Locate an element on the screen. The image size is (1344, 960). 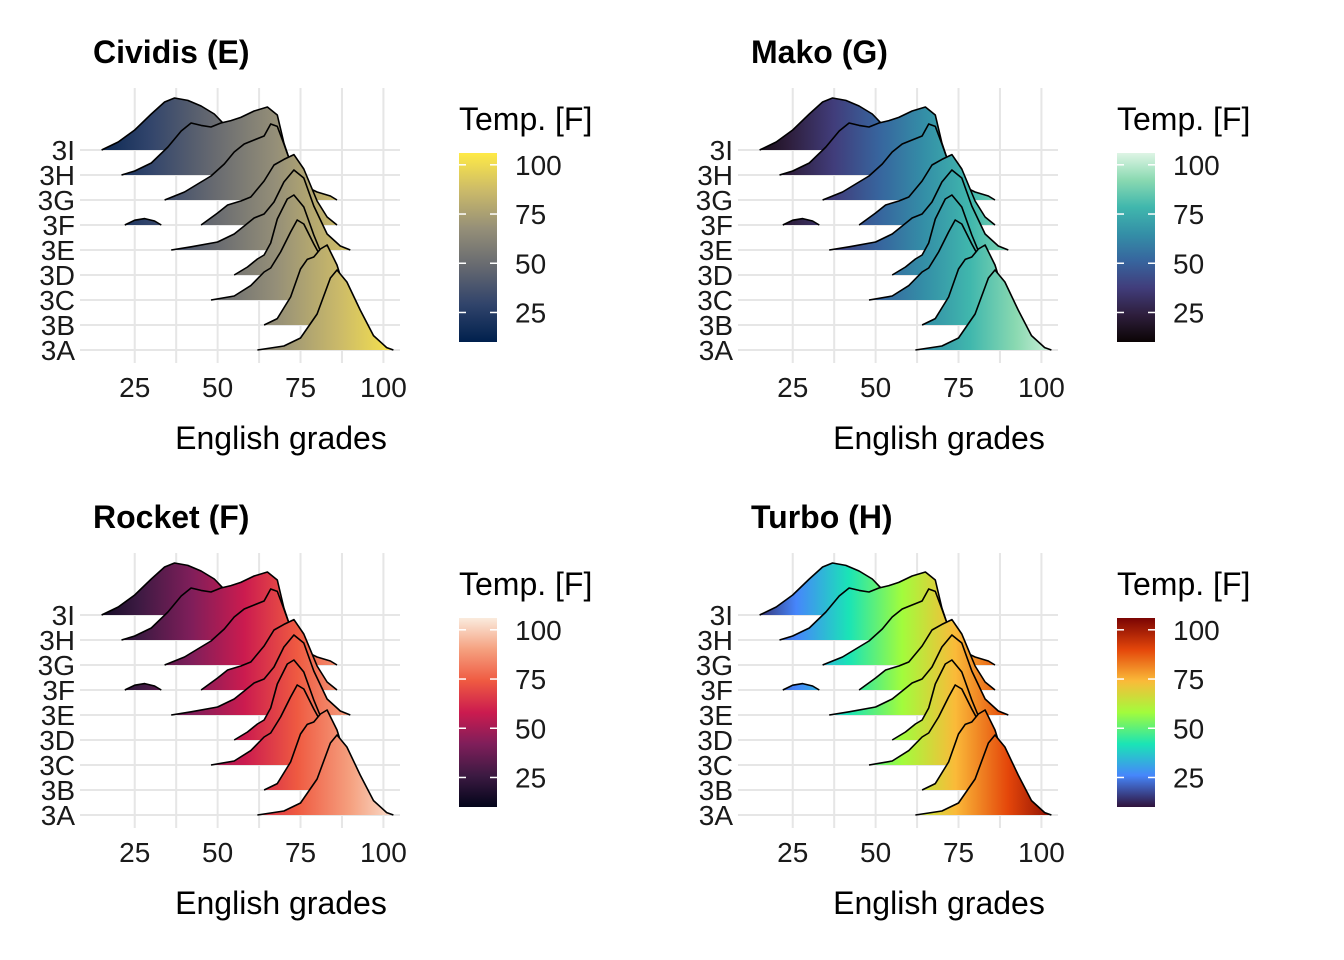
panel-title: Mako (G) is located at coordinates (819, 52).